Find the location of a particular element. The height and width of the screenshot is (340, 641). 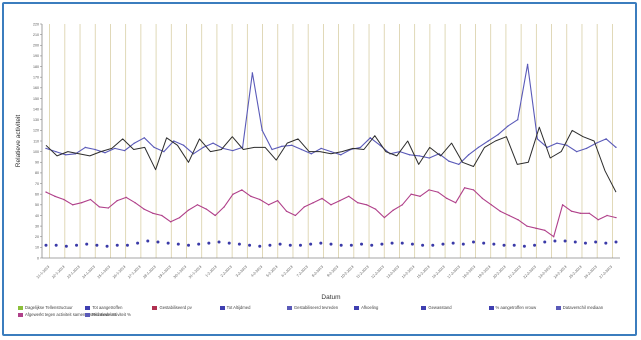

x-tick-label: 19-2-2013 is located at coordinates (484, 272).